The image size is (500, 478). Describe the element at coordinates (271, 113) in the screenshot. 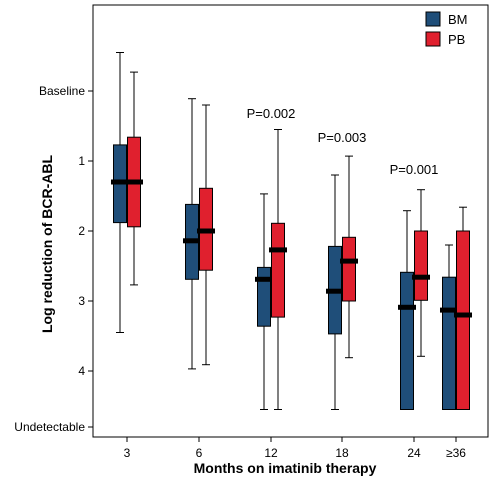

I see `p-value-label: P=0.002` at that location.